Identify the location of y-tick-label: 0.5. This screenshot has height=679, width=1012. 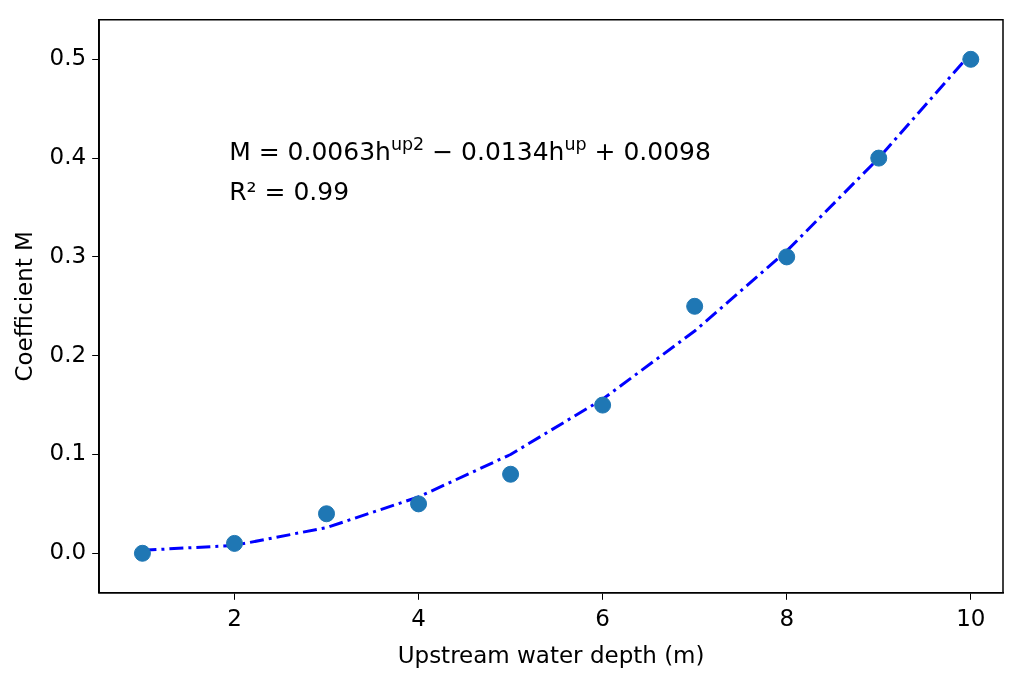
(68, 57).